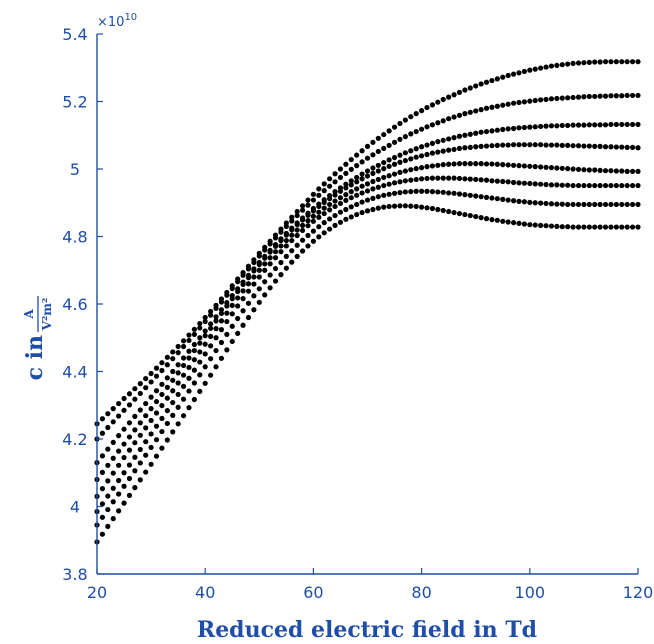  Describe the element at coordinates (421, 592) in the screenshot. I see `x-tick-label: 80` at that location.